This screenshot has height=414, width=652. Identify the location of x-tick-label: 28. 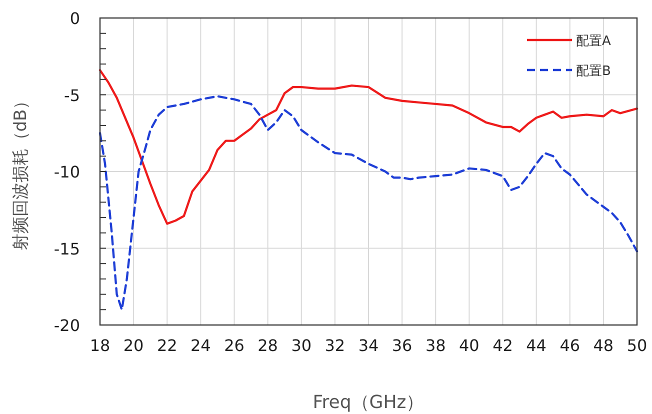
(268, 345).